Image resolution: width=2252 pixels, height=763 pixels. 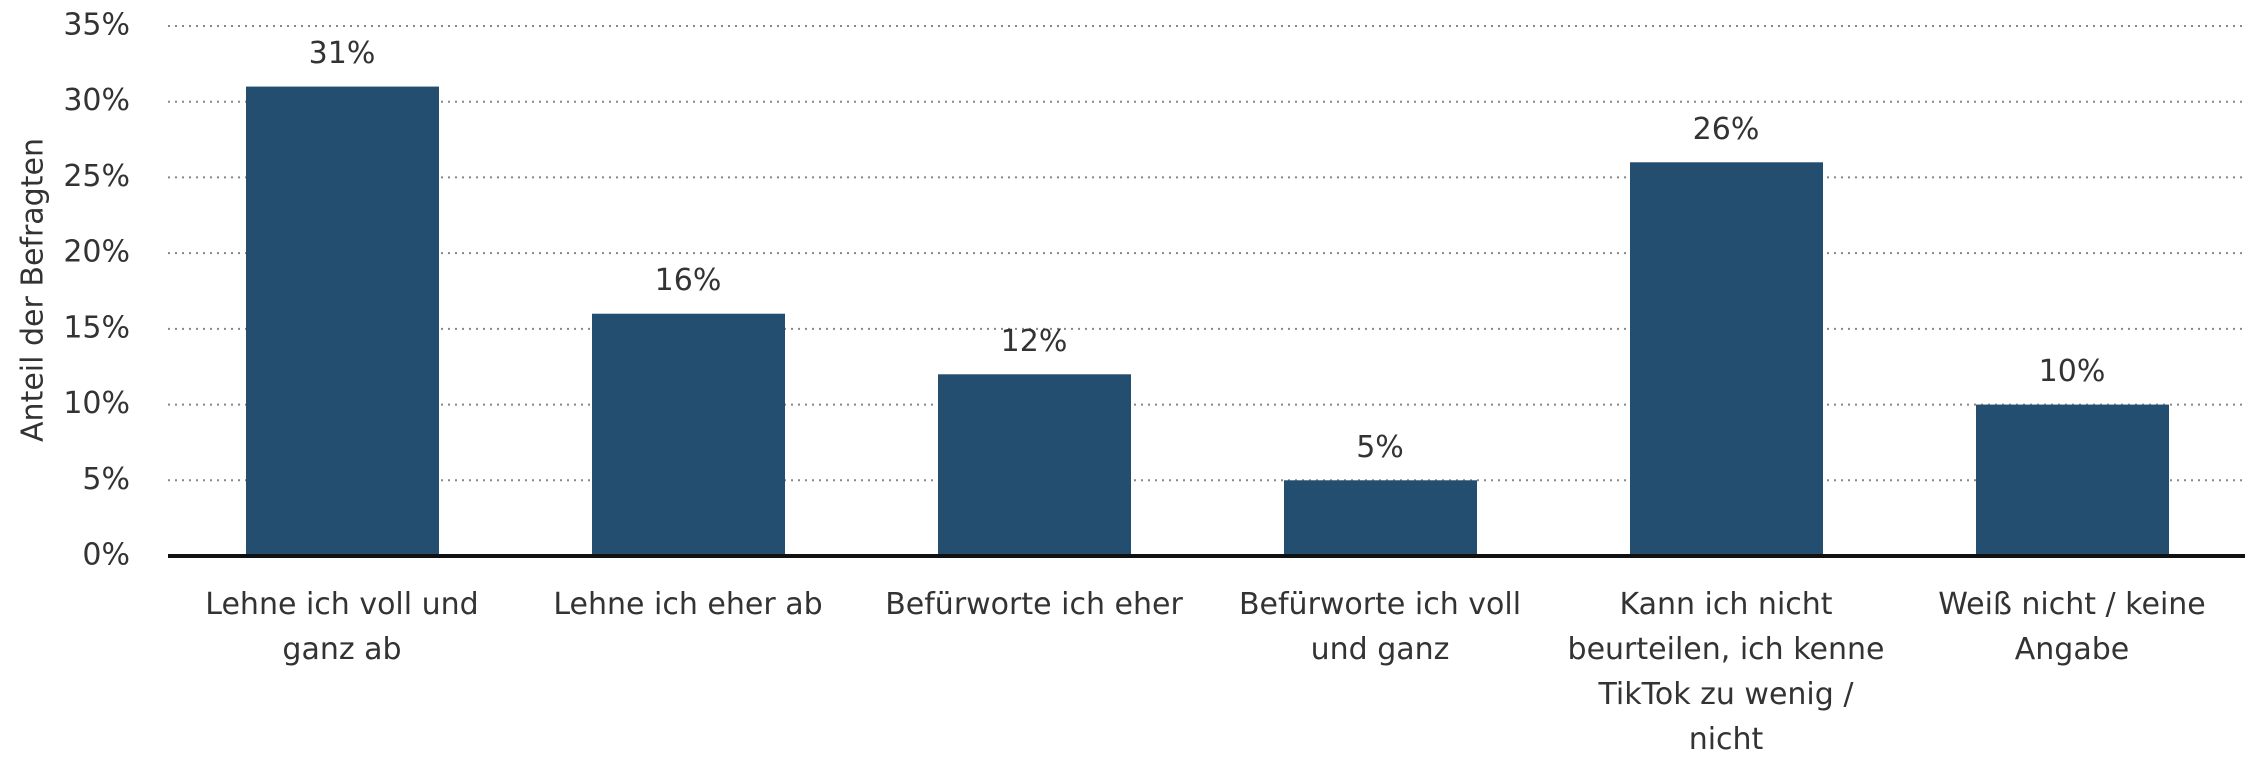 I want to click on y-tick-label: 15%, so click(x=96, y=327).